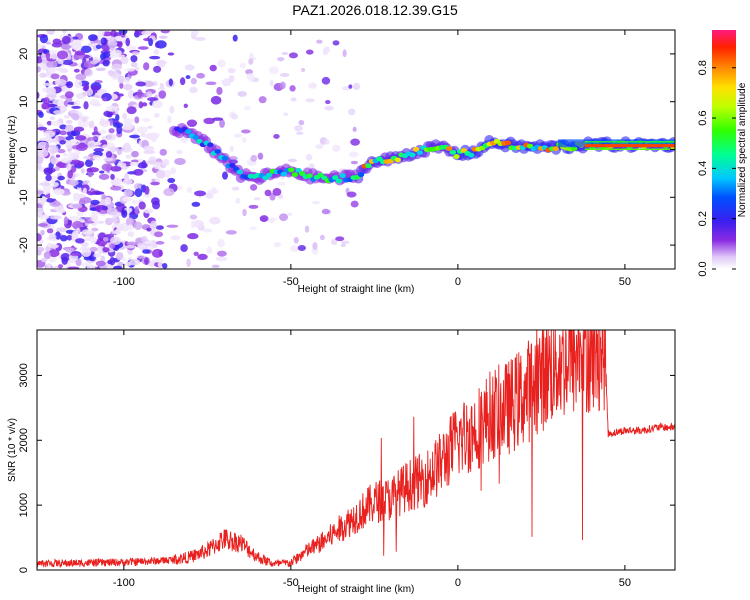  I want to click on snr-y-tick-label: 3000, so click(24, 375).